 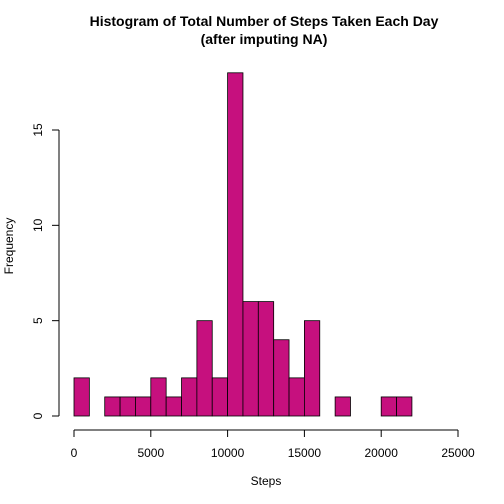 I want to click on x-tick-label: 20000, so click(x=382, y=453).